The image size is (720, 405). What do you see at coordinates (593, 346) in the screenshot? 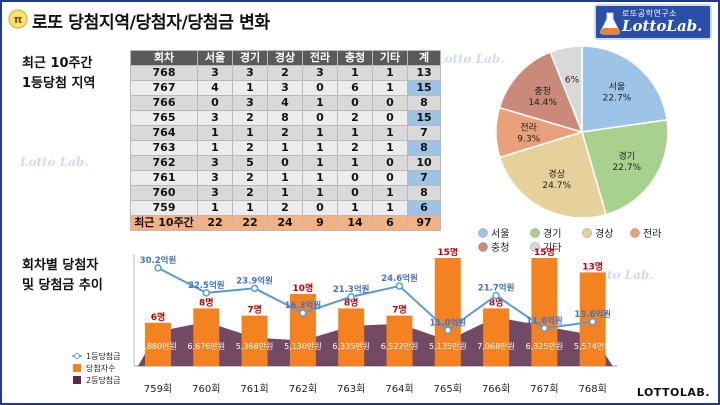
I see `second-prize-label: 5,574만원` at bounding box center [593, 346].